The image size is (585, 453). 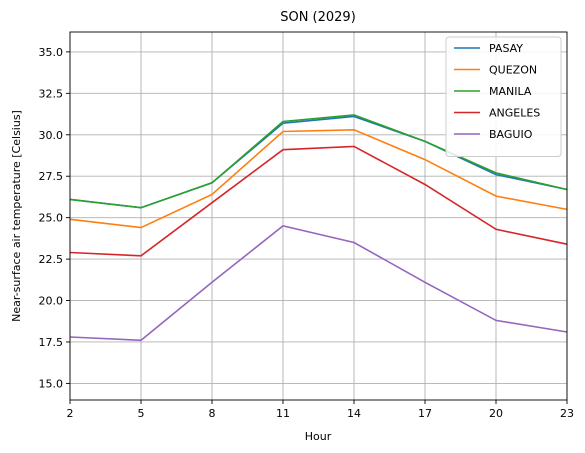 What do you see at coordinates (51, 93) in the screenshot?
I see `y-tick-label: 32.5` at bounding box center [51, 93].